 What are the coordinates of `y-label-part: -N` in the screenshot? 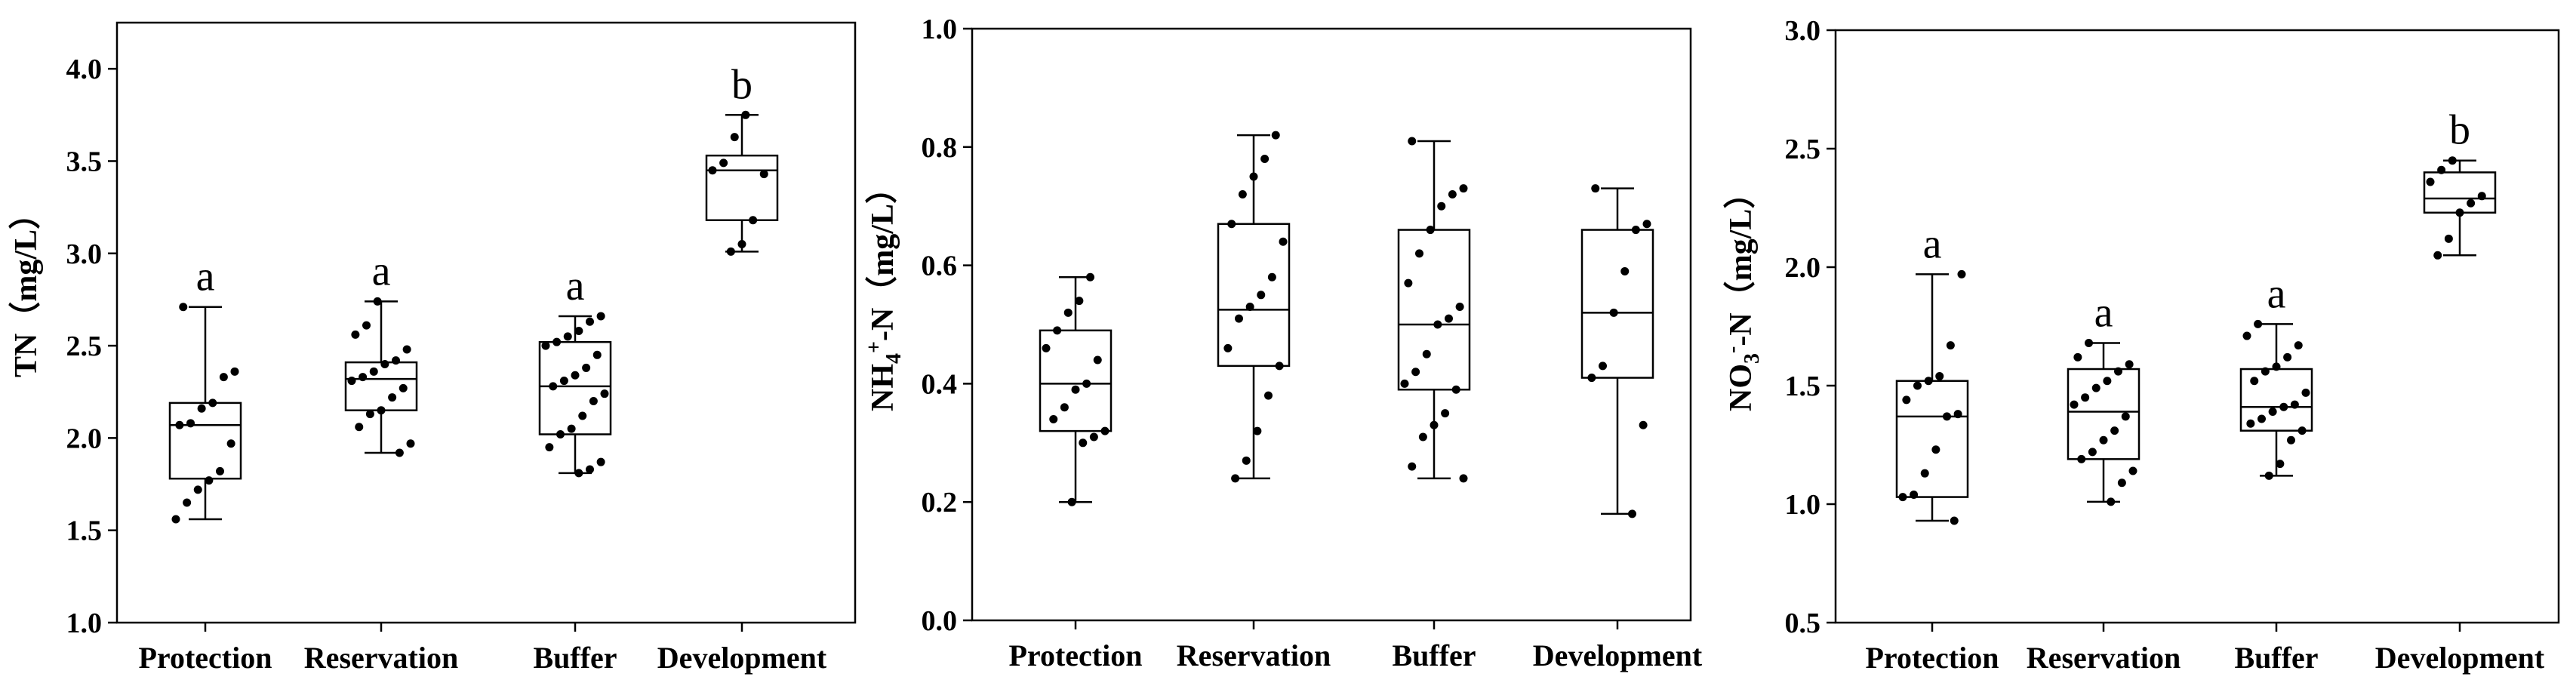 It's located at (883, 324).